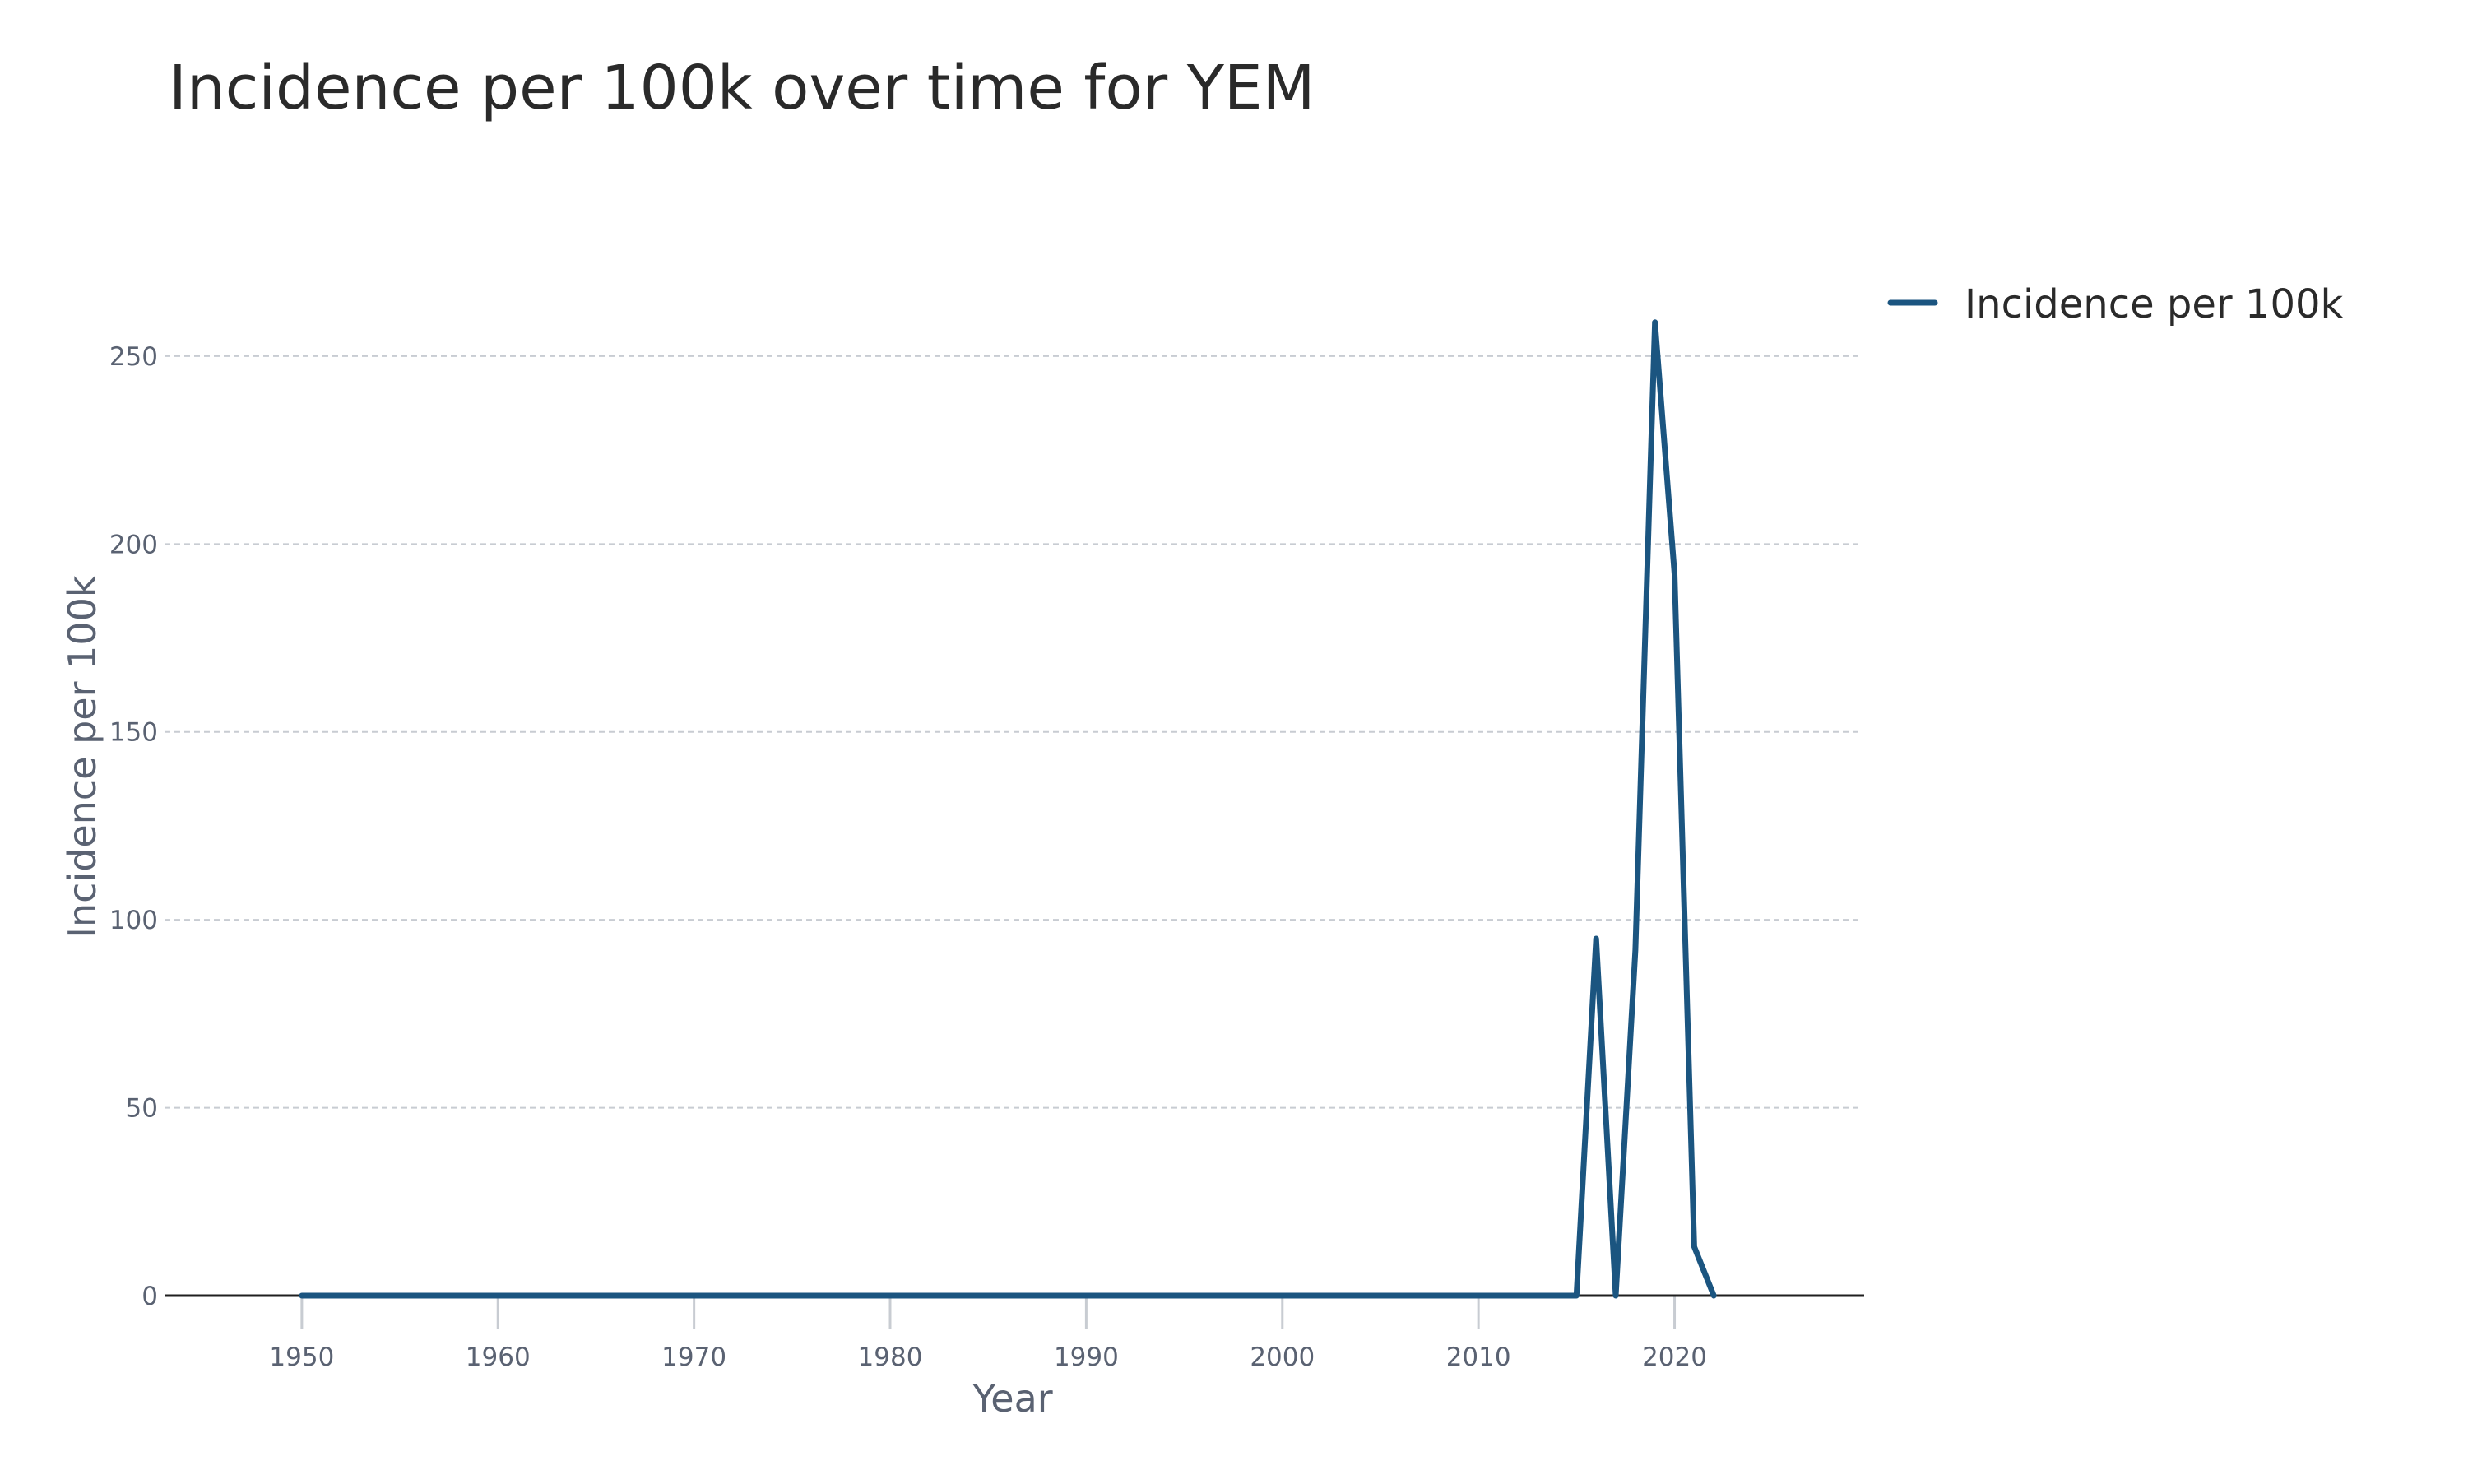 This screenshot has width=2468, height=1484. What do you see at coordinates (149, 1296) in the screenshot?
I see `y-tick-label: 0` at bounding box center [149, 1296].